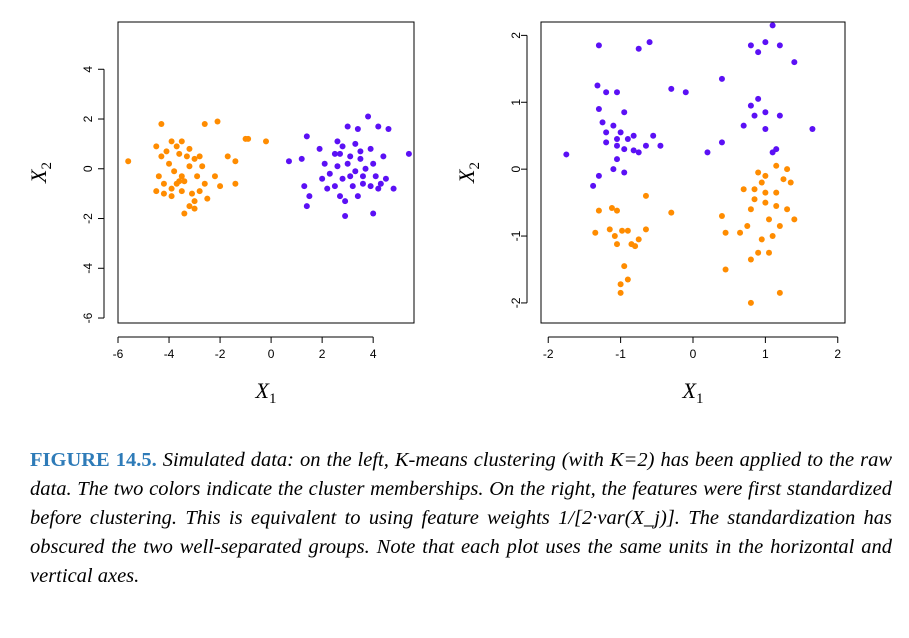  What do you see at coordinates (516, 102) in the screenshot?
I see `y-tick-label: 1` at bounding box center [516, 102].